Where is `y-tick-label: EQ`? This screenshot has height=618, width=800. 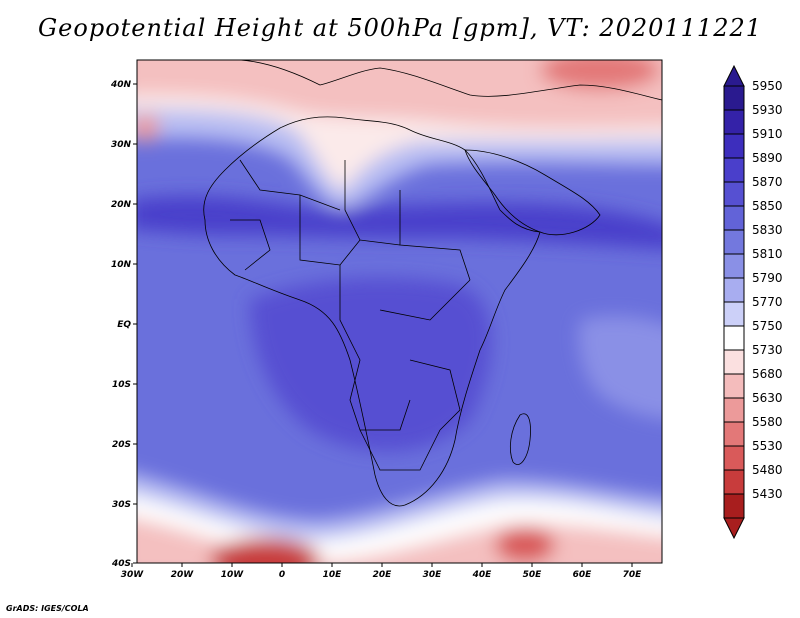
y-tick-label: EQ is located at coordinates (124, 325).